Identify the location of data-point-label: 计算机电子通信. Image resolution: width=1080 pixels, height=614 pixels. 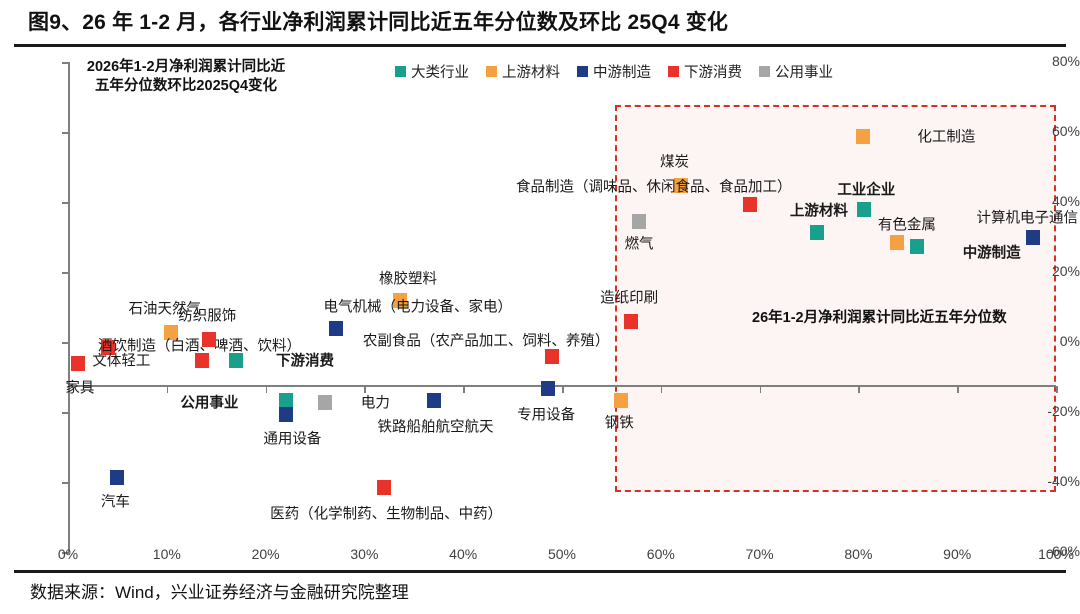
(1027, 218).